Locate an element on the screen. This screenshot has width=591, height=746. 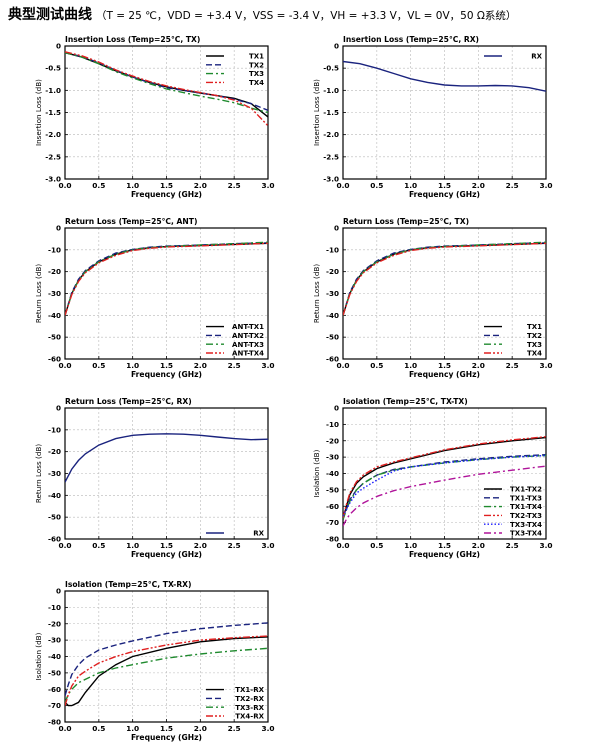
y-tick-label: -80 is located at coordinates (332, 539).